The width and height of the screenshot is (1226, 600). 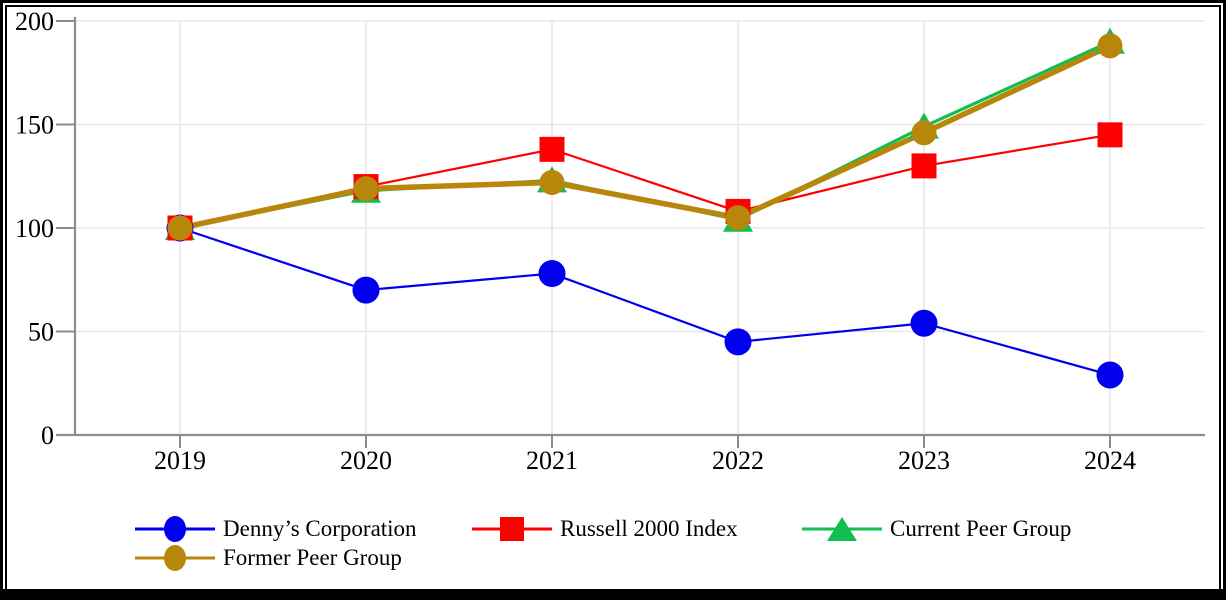 What do you see at coordinates (47, 435) in the screenshot?
I see `y-tick-label: 0` at bounding box center [47, 435].